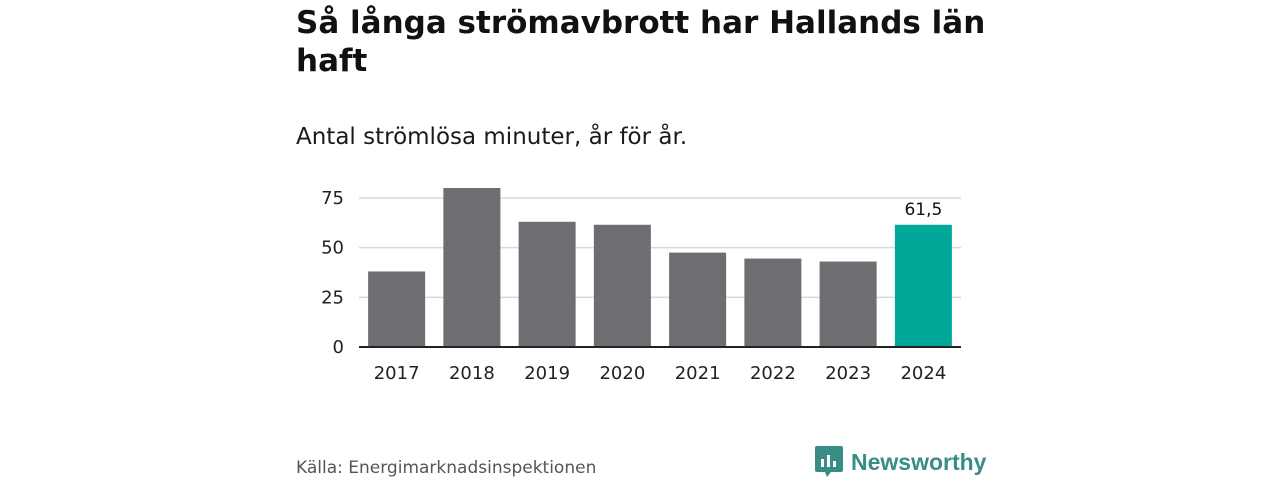 This screenshot has width=1280, height=480. Describe the element at coordinates (622, 373) in the screenshot. I see `x-tick-label: 2020` at that location.